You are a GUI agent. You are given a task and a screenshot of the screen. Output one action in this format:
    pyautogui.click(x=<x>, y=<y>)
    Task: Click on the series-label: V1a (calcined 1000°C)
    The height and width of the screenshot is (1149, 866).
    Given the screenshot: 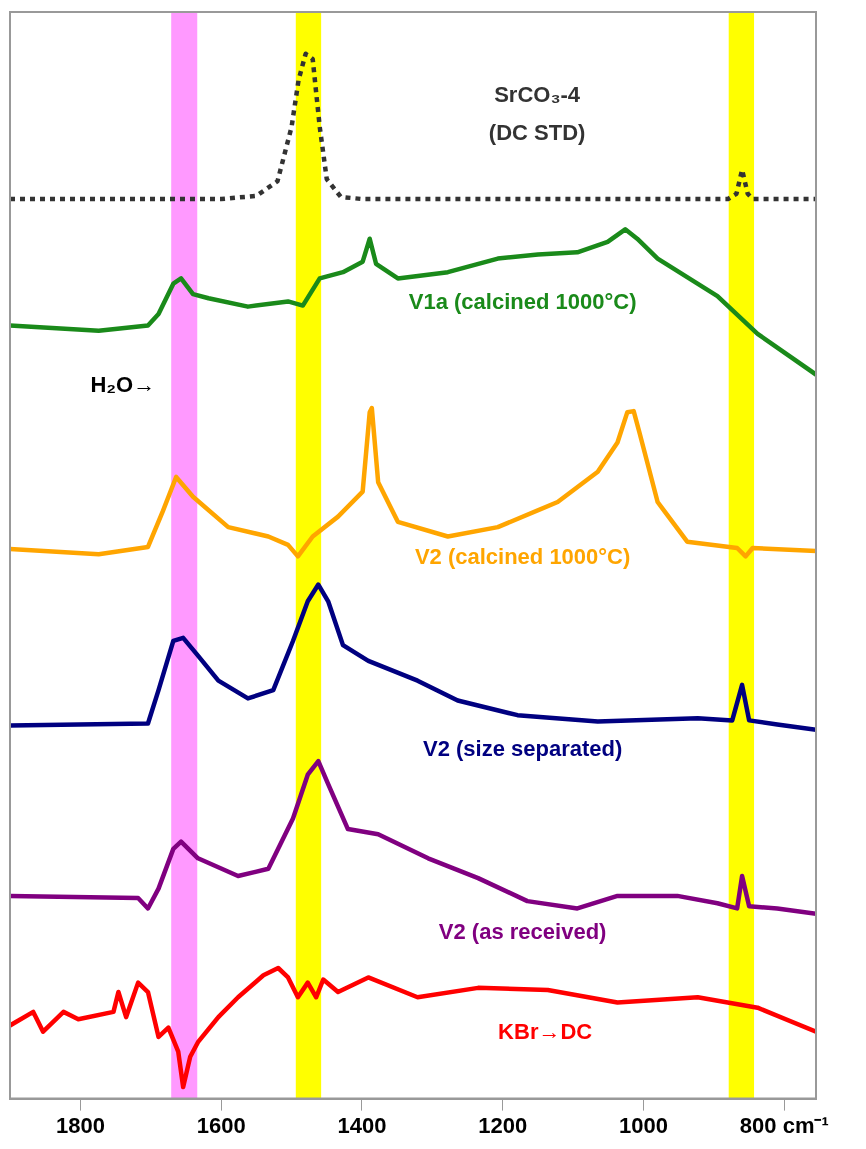 What is the action you would take?
    pyautogui.click(x=522, y=302)
    